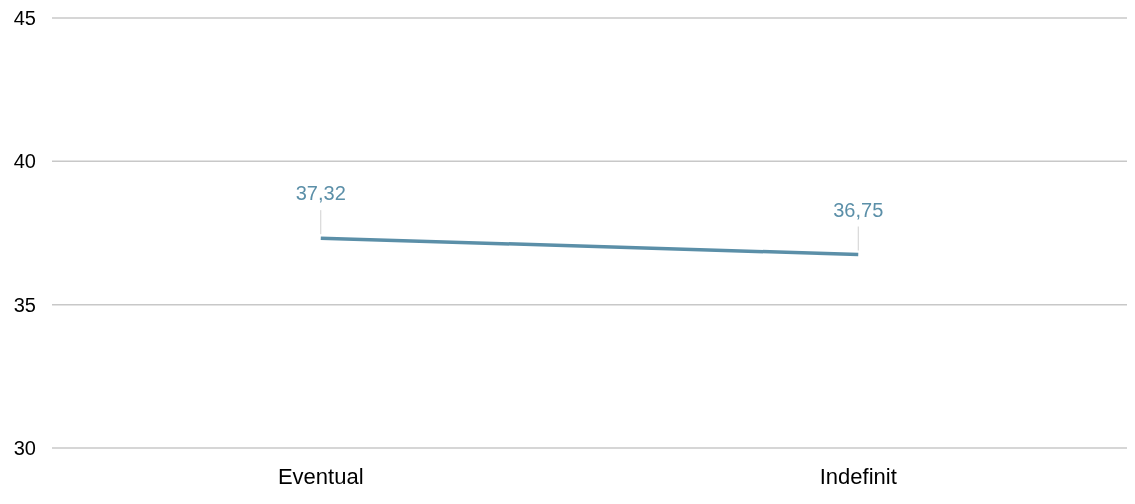 This screenshot has width=1135, height=504. Describe the element at coordinates (24, 18) in the screenshot. I see `y-tick-label: 45` at that location.